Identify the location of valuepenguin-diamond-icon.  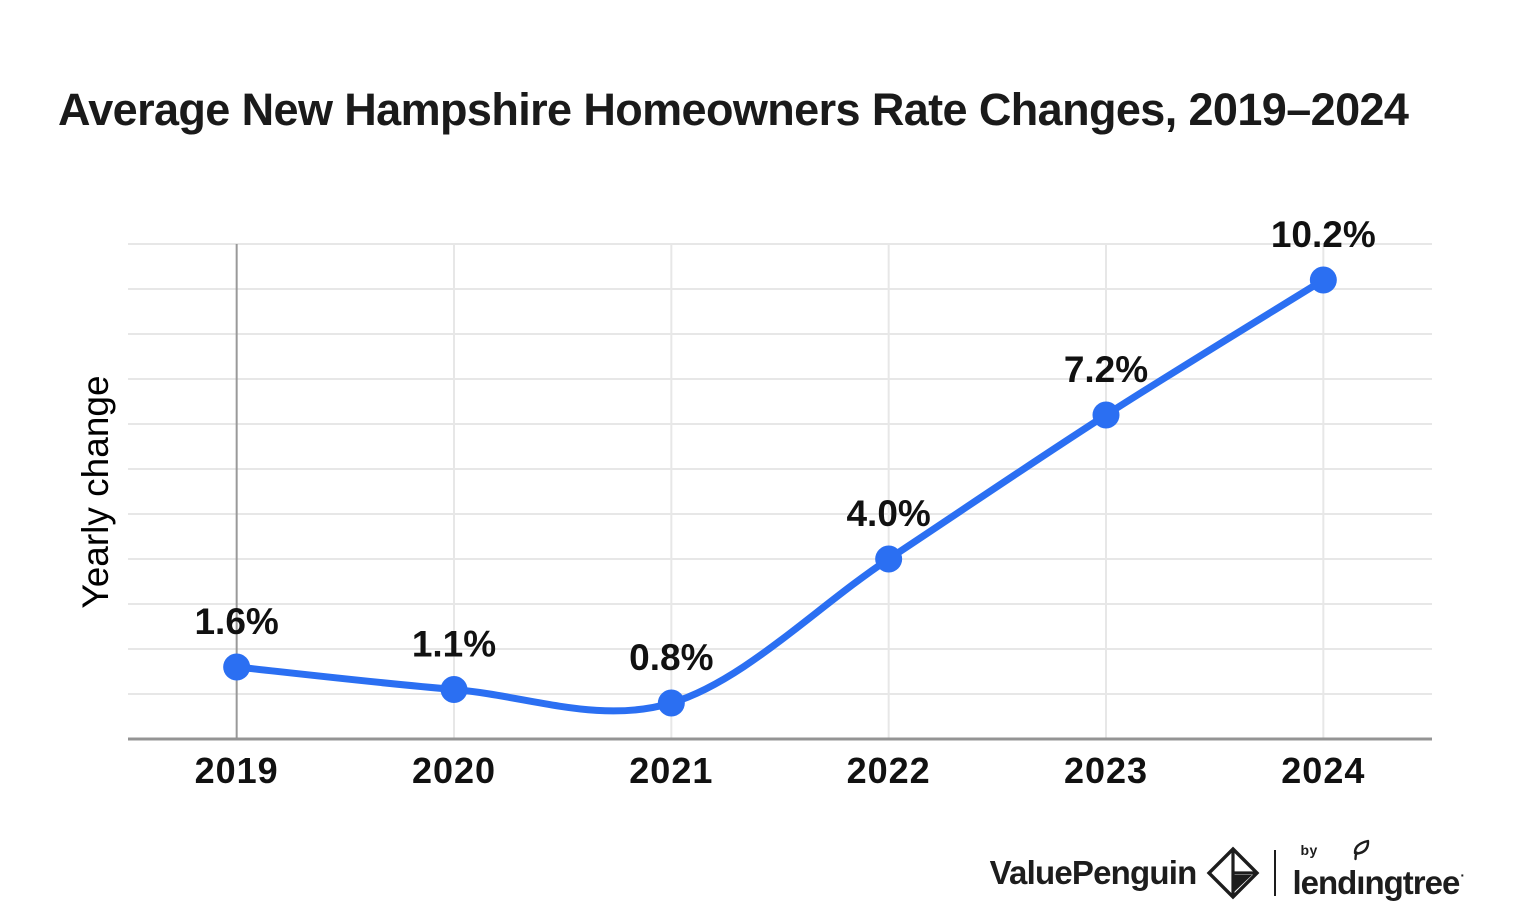
(1233, 873).